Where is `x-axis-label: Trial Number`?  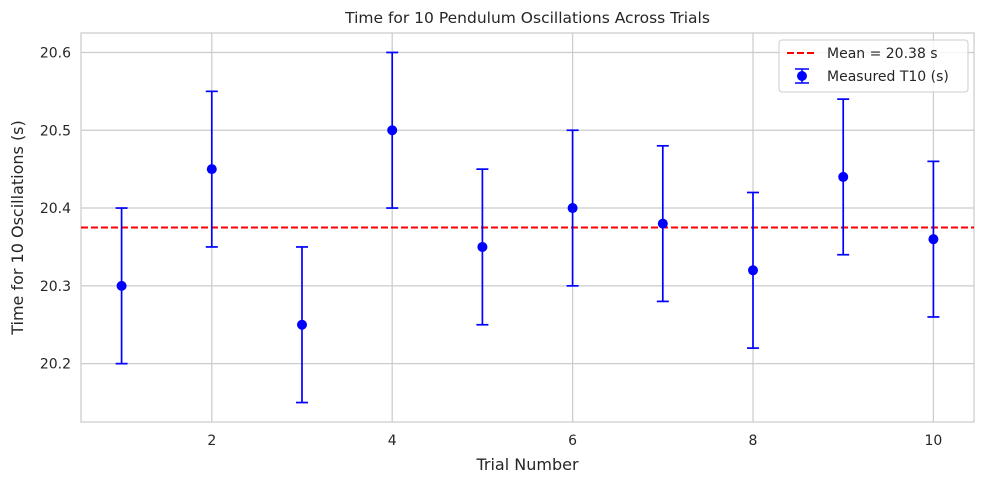
x-axis-label: Trial Number is located at coordinates (526, 464).